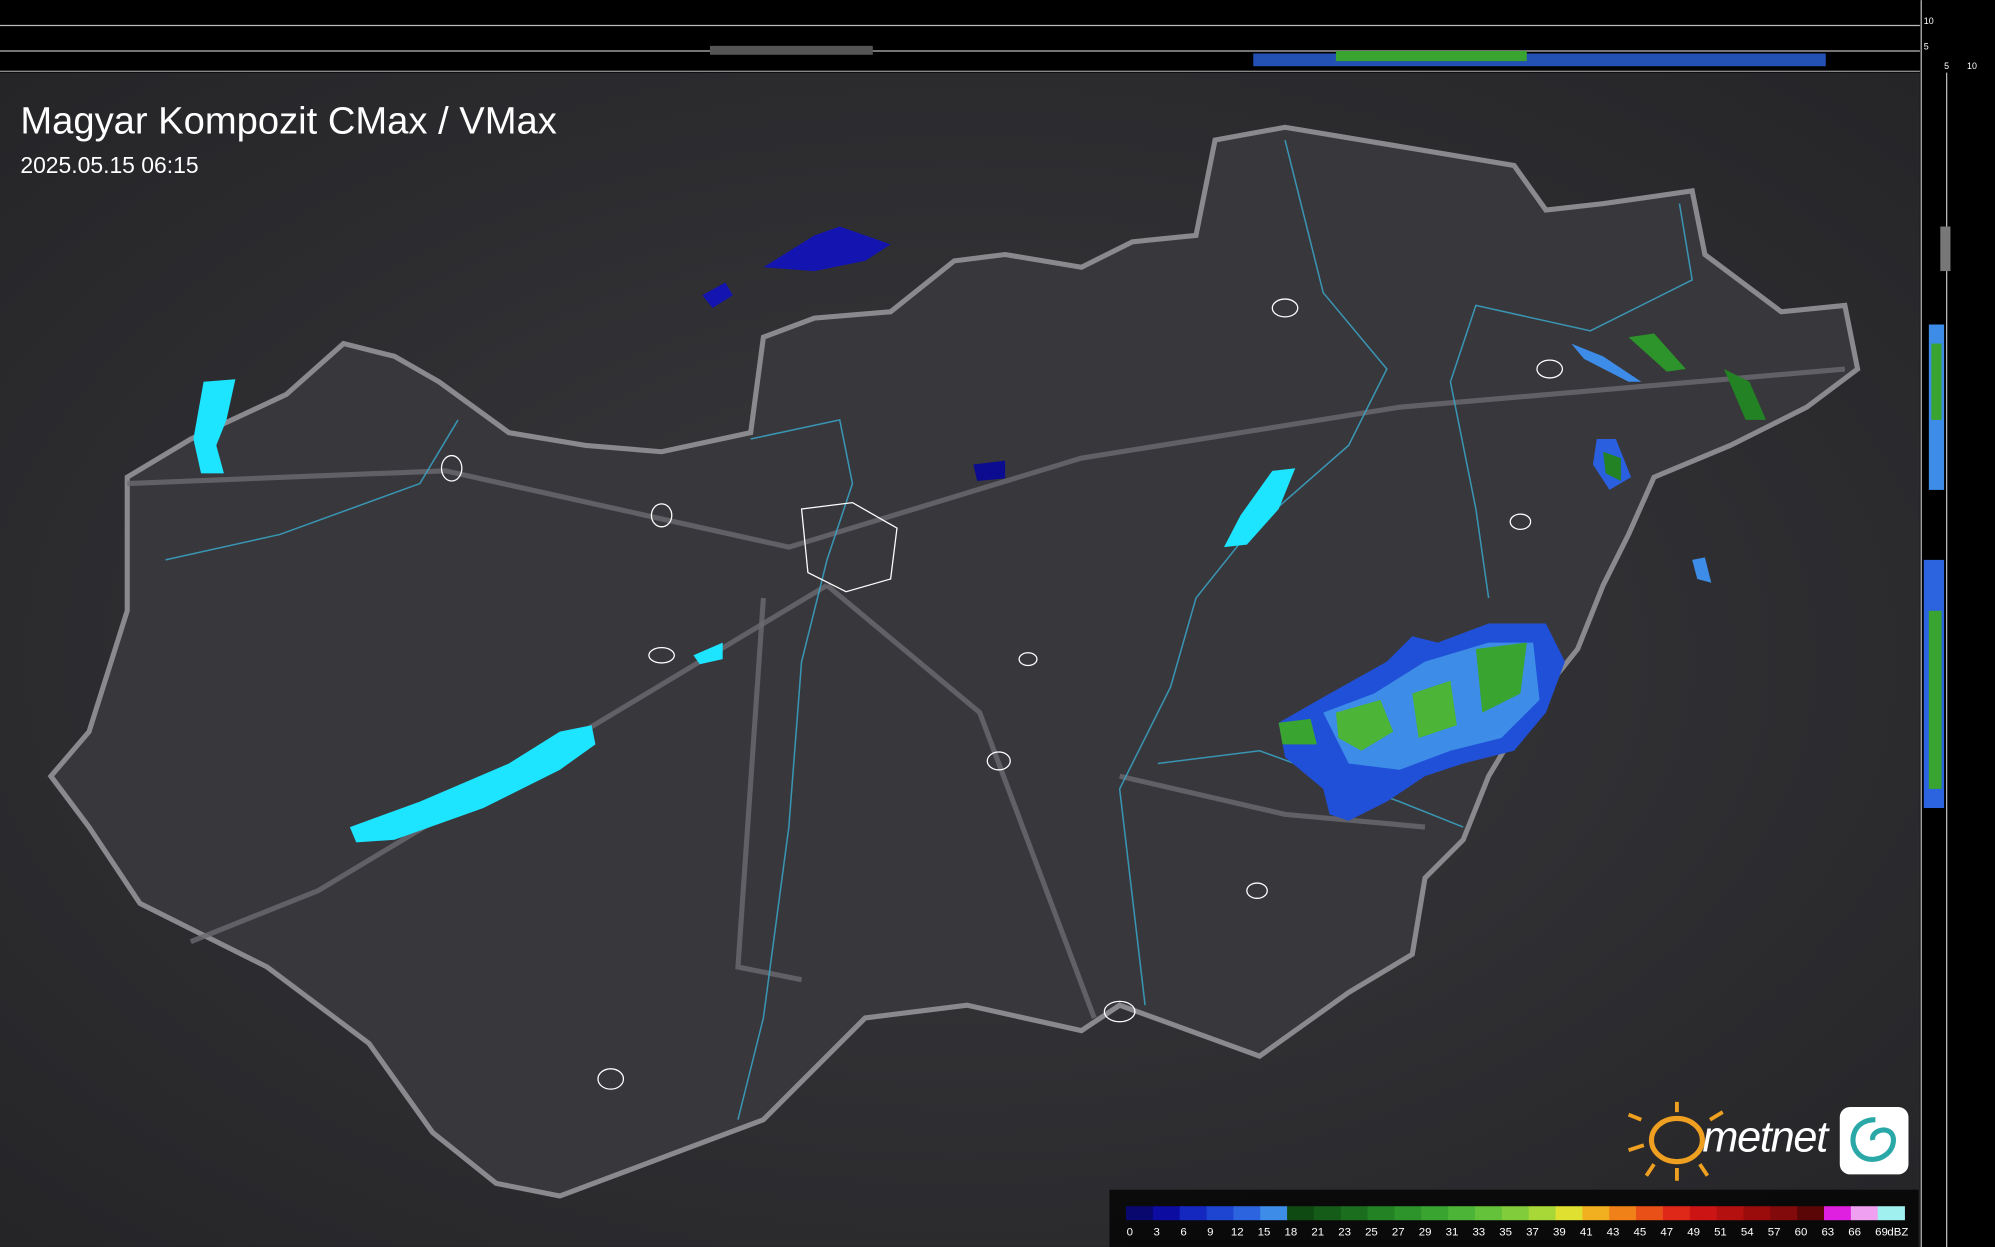 This screenshot has height=1247, width=1995. Describe the element at coordinates (1505, 1232) in the screenshot. I see `legend-label: 35` at that location.